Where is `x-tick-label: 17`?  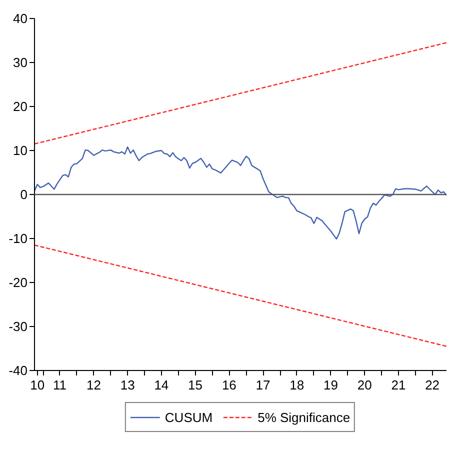
x-tick-label: 17 is located at coordinates (263, 385).